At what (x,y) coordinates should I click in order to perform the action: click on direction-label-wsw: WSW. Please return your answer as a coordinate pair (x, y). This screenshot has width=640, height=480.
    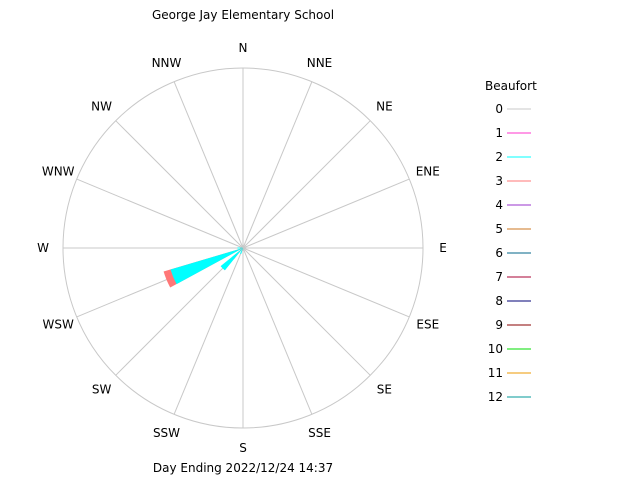
    Looking at the image, I should click on (58, 325).